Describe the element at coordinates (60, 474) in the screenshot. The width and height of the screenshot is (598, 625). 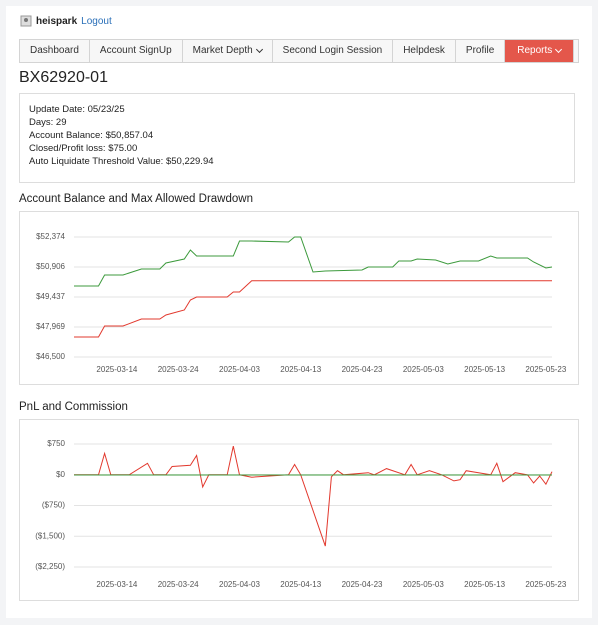
I see `y-tick-label: $0` at that location.